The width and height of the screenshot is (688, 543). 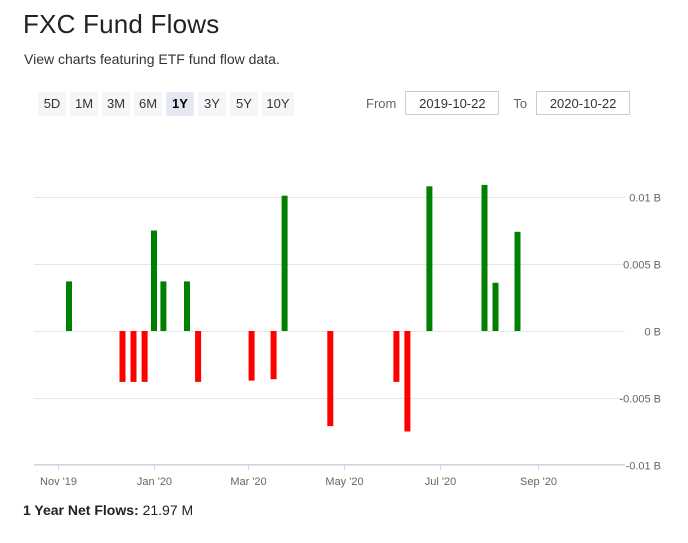 What do you see at coordinates (440, 482) in the screenshot?
I see `x-tick-label: Jul '20` at bounding box center [440, 482].